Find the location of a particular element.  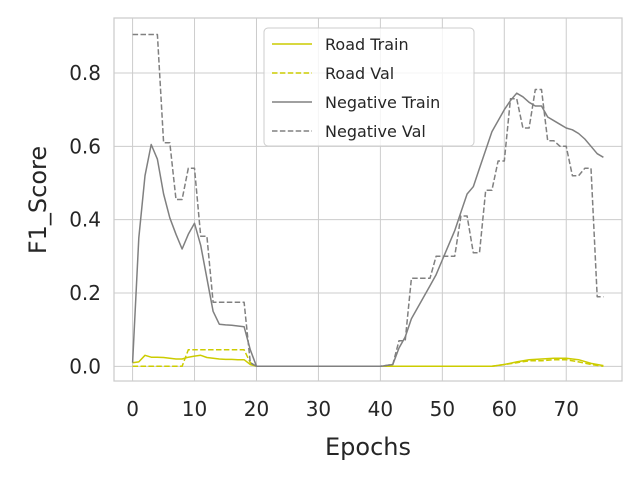

x-tick-label: 70 is located at coordinates (566, 409).